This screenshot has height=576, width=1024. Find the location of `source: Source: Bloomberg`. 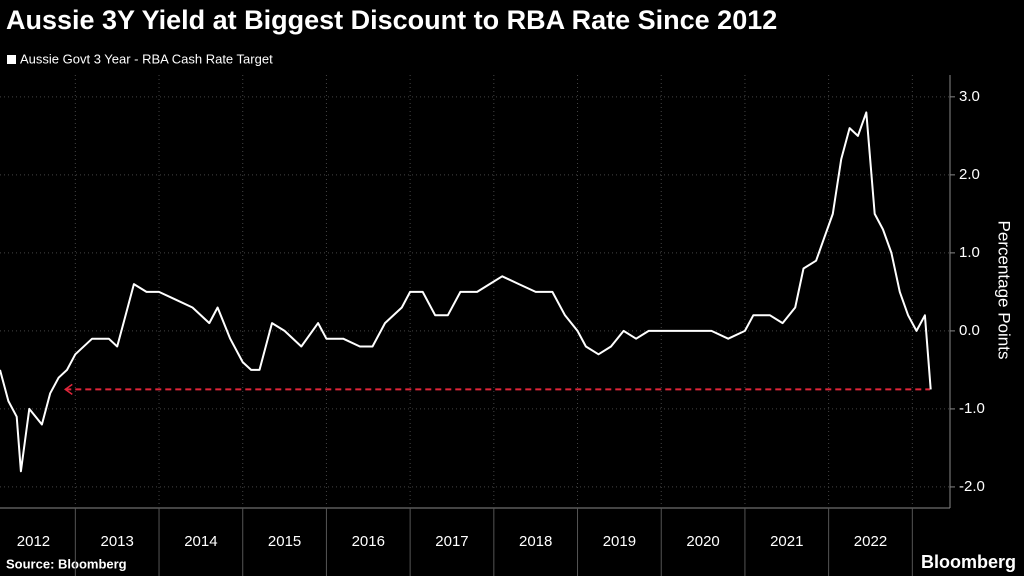

source: Source: Bloomberg is located at coordinates (66, 563).